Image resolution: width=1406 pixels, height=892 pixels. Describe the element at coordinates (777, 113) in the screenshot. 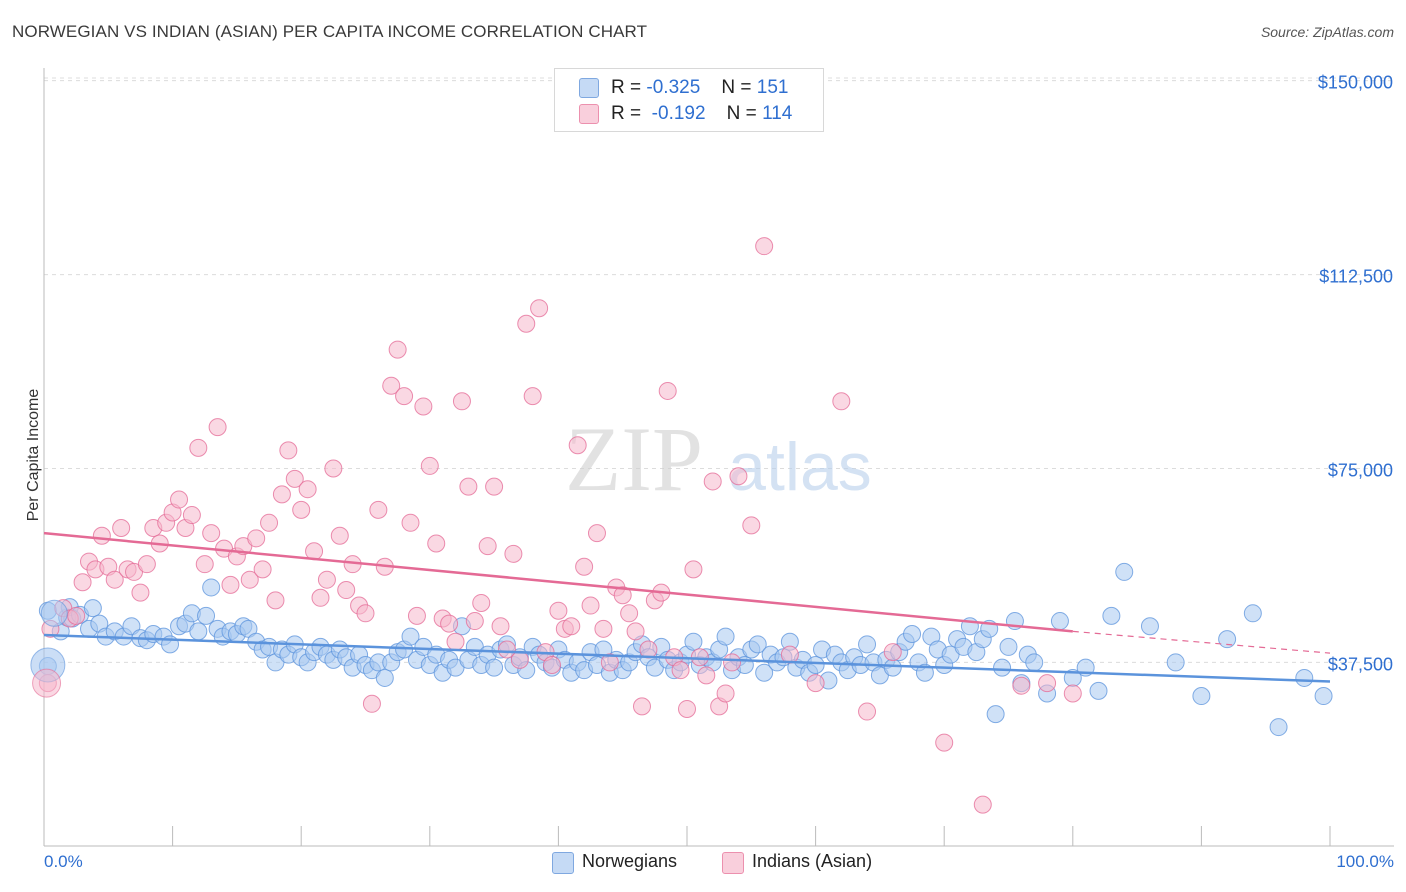

I see `legend-n-value: 114` at that location.